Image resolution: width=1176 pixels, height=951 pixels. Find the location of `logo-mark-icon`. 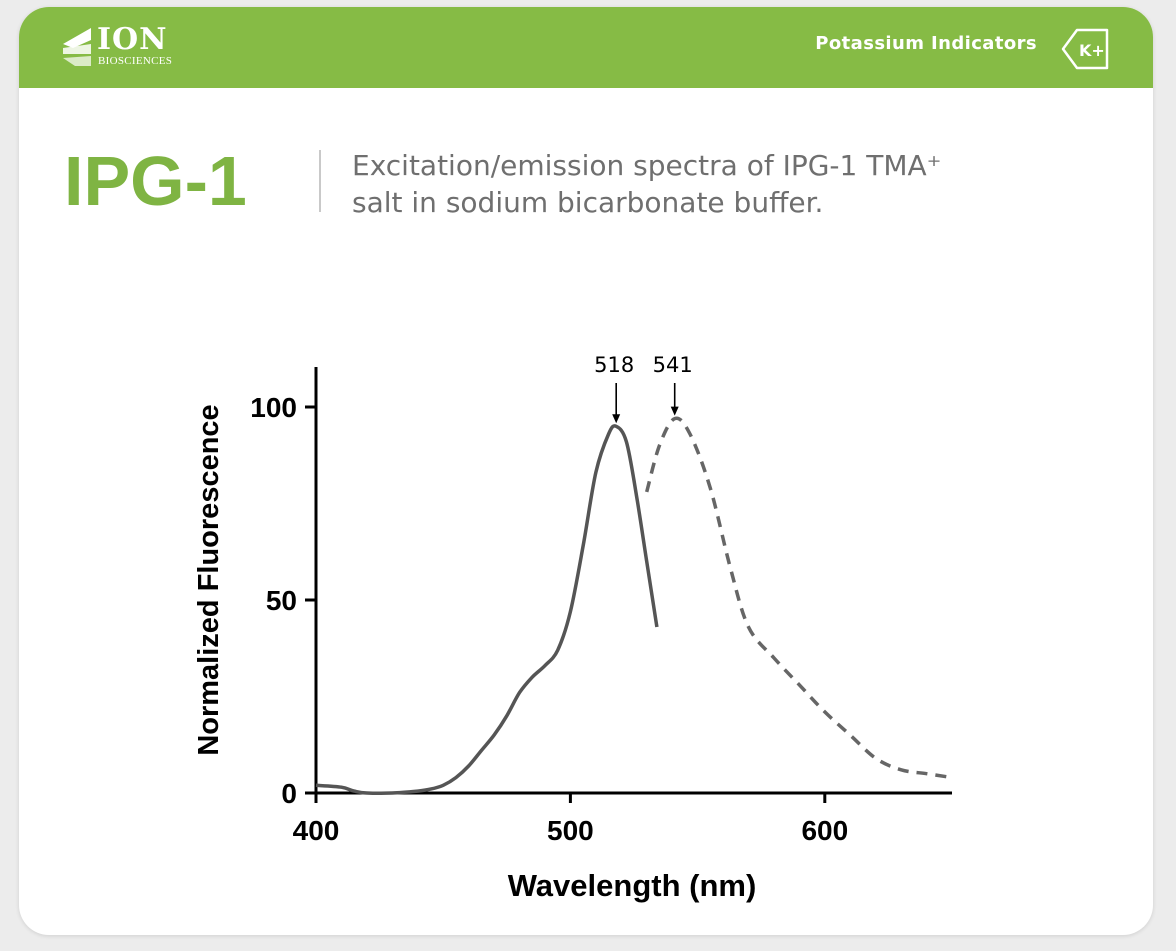

logo-mark-icon is located at coordinates (77, 47).